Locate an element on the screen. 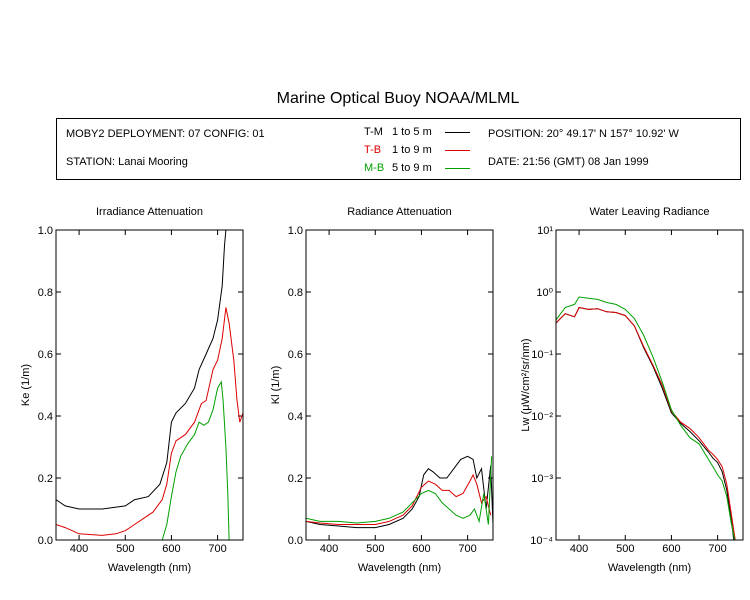  panel-title: Irradiance Attenuation is located at coordinates (149, 212).